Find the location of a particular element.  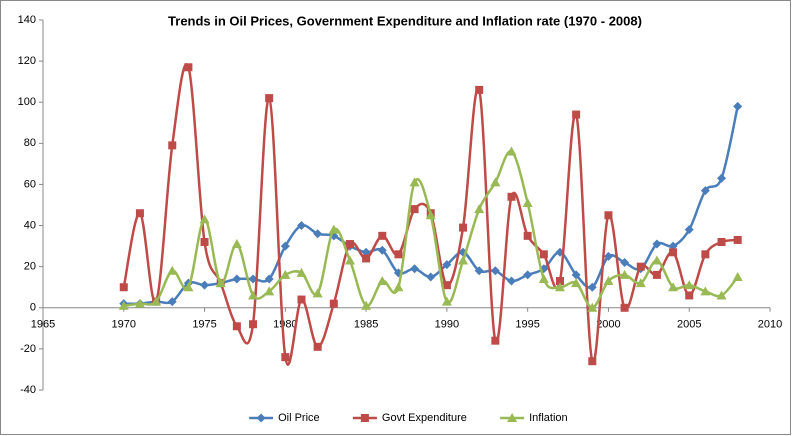

x-tick-label: 1975 is located at coordinates (204, 325).